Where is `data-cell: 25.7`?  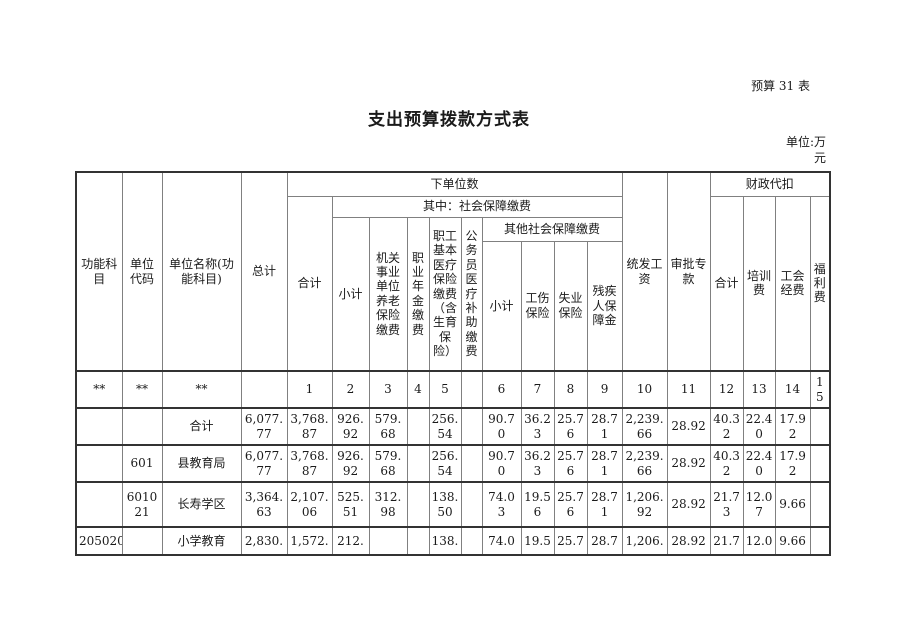
data-cell: 25.7 is located at coordinates (570, 541).